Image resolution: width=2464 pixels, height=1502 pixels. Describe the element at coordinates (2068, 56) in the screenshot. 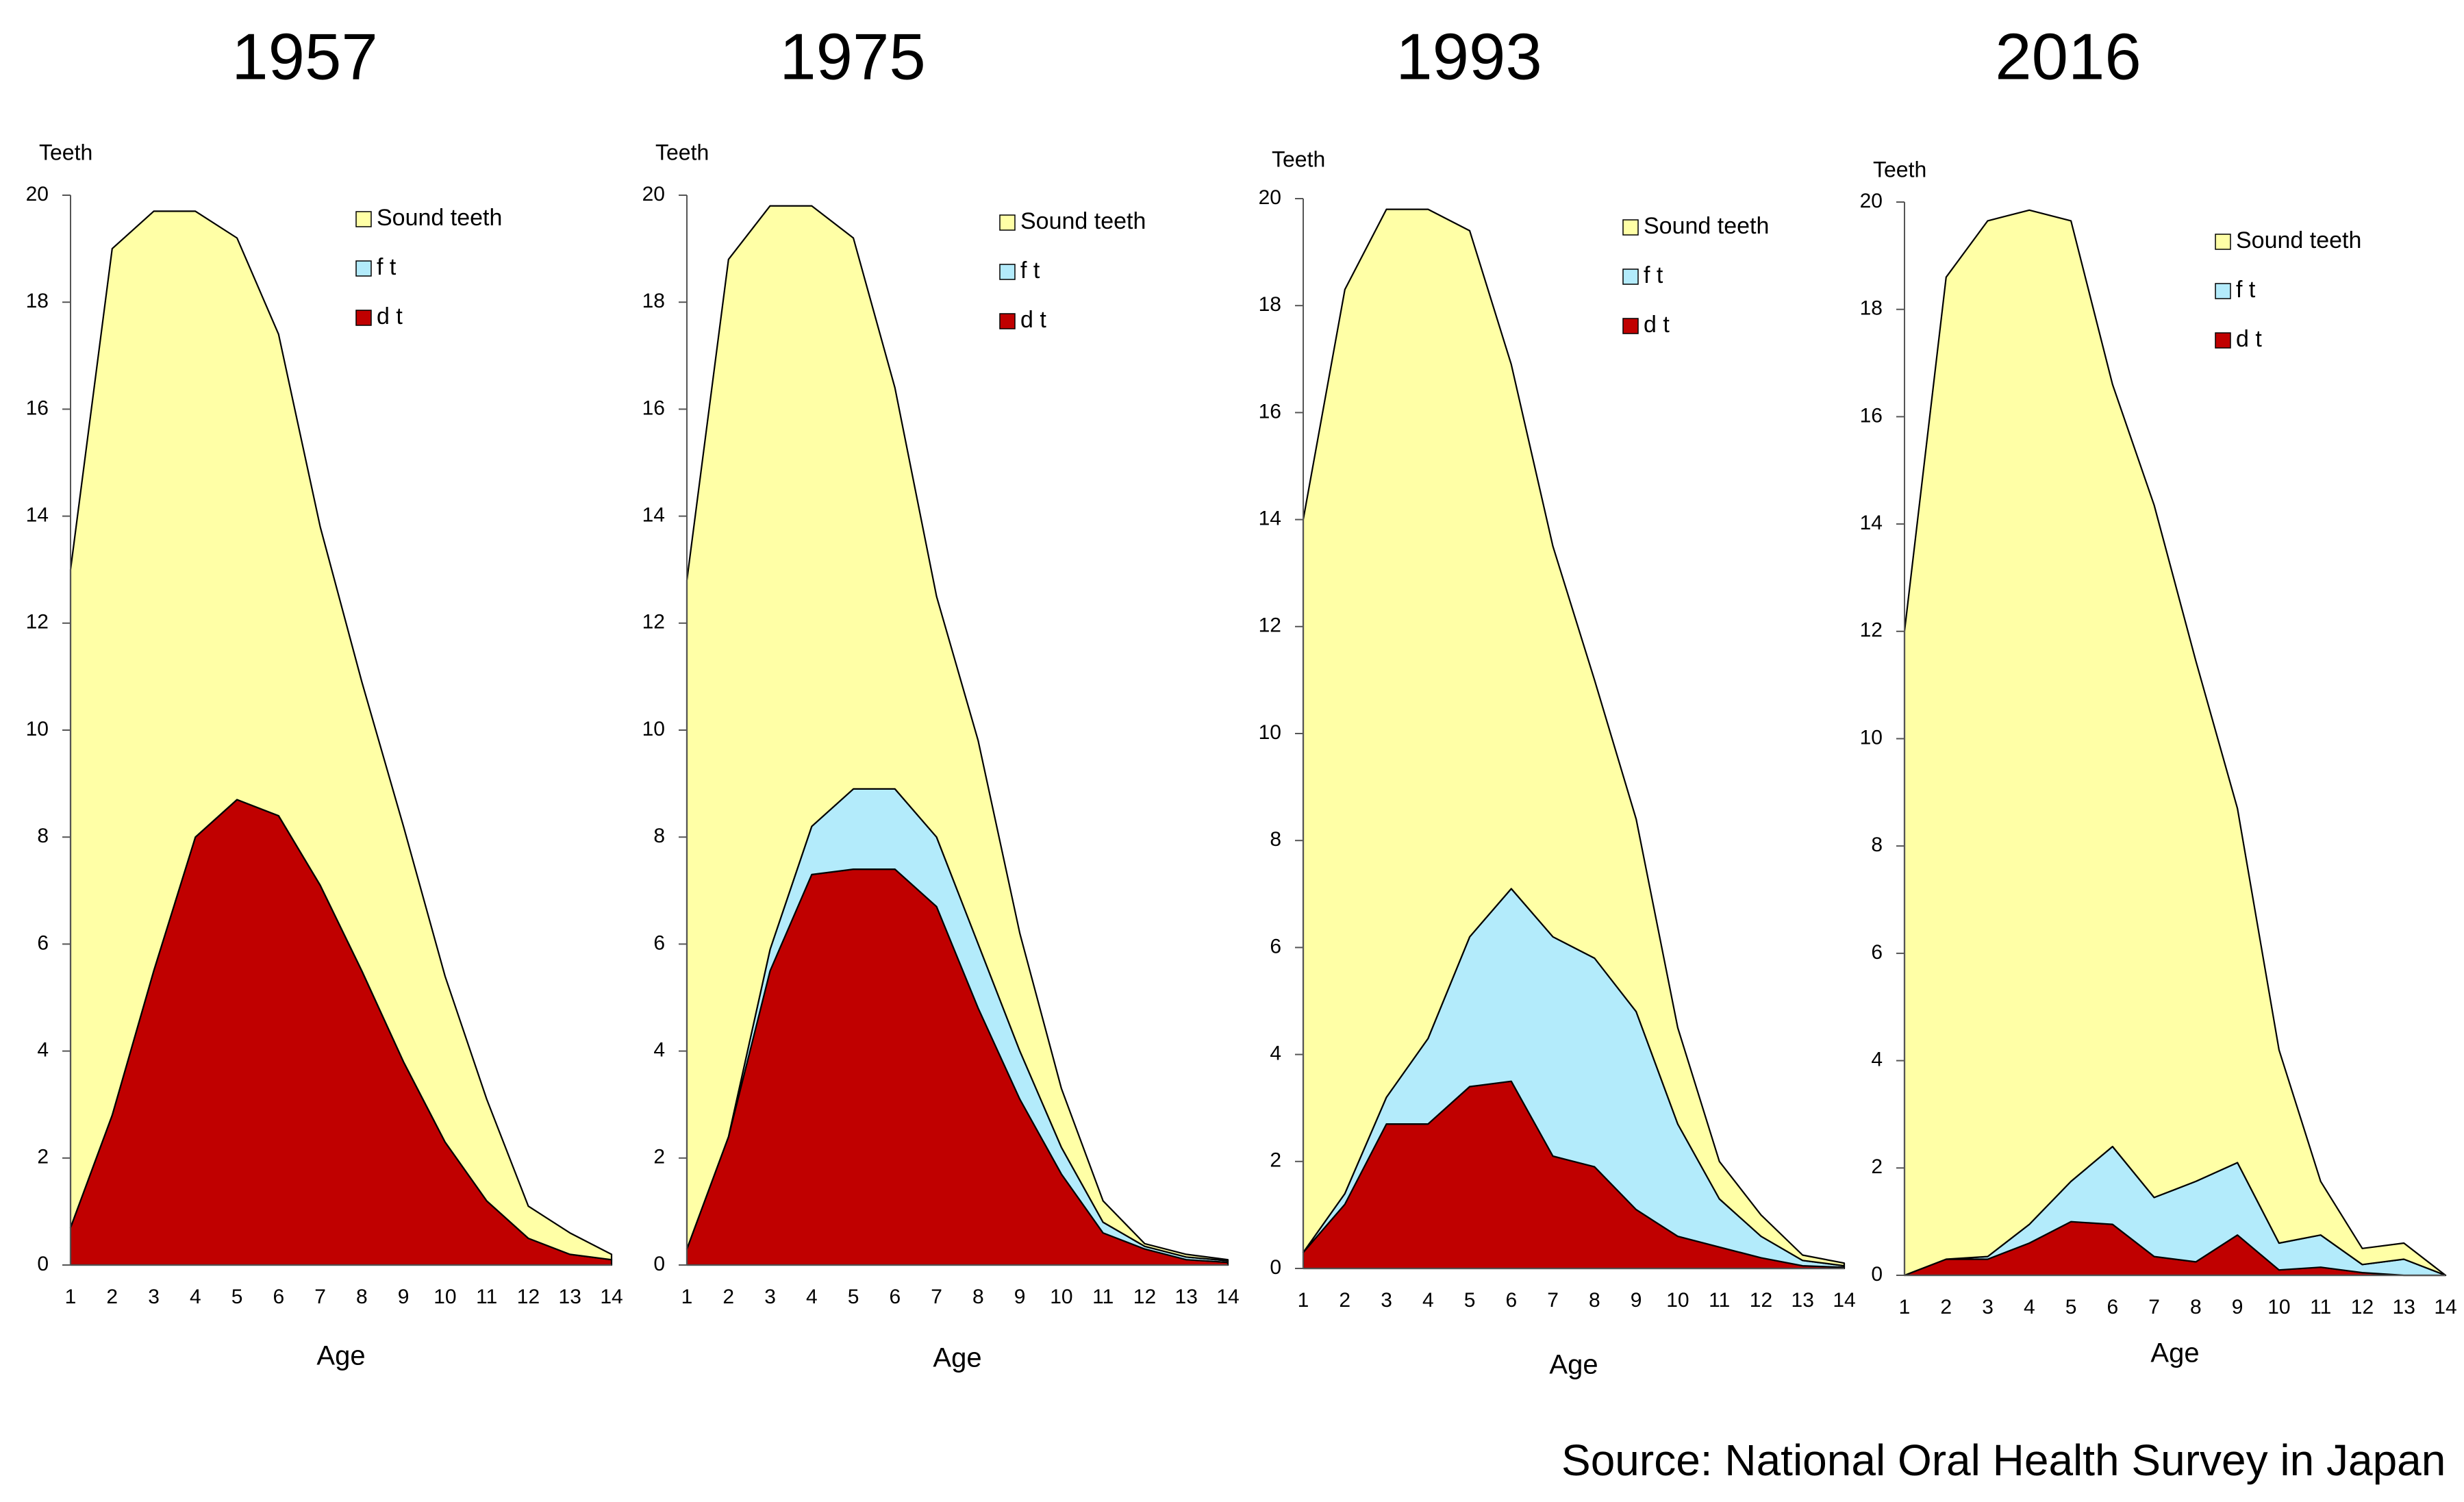

I see `chart-title: 2016` at that location.